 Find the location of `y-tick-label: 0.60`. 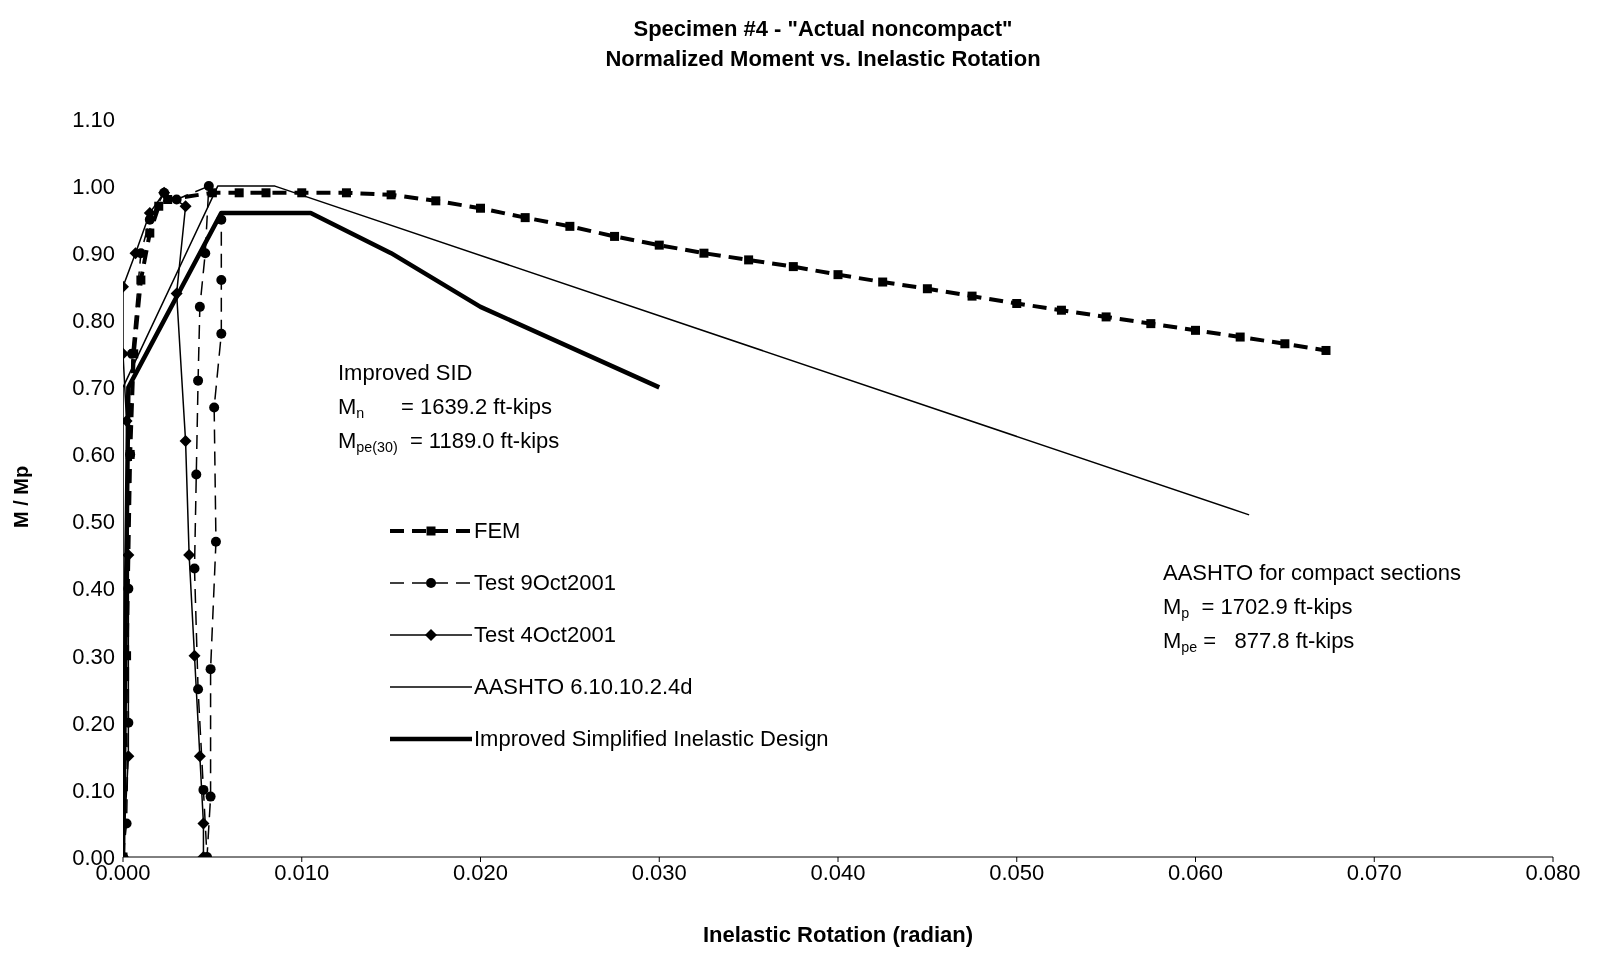

y-tick-label: 0.60 is located at coordinates (93, 455).